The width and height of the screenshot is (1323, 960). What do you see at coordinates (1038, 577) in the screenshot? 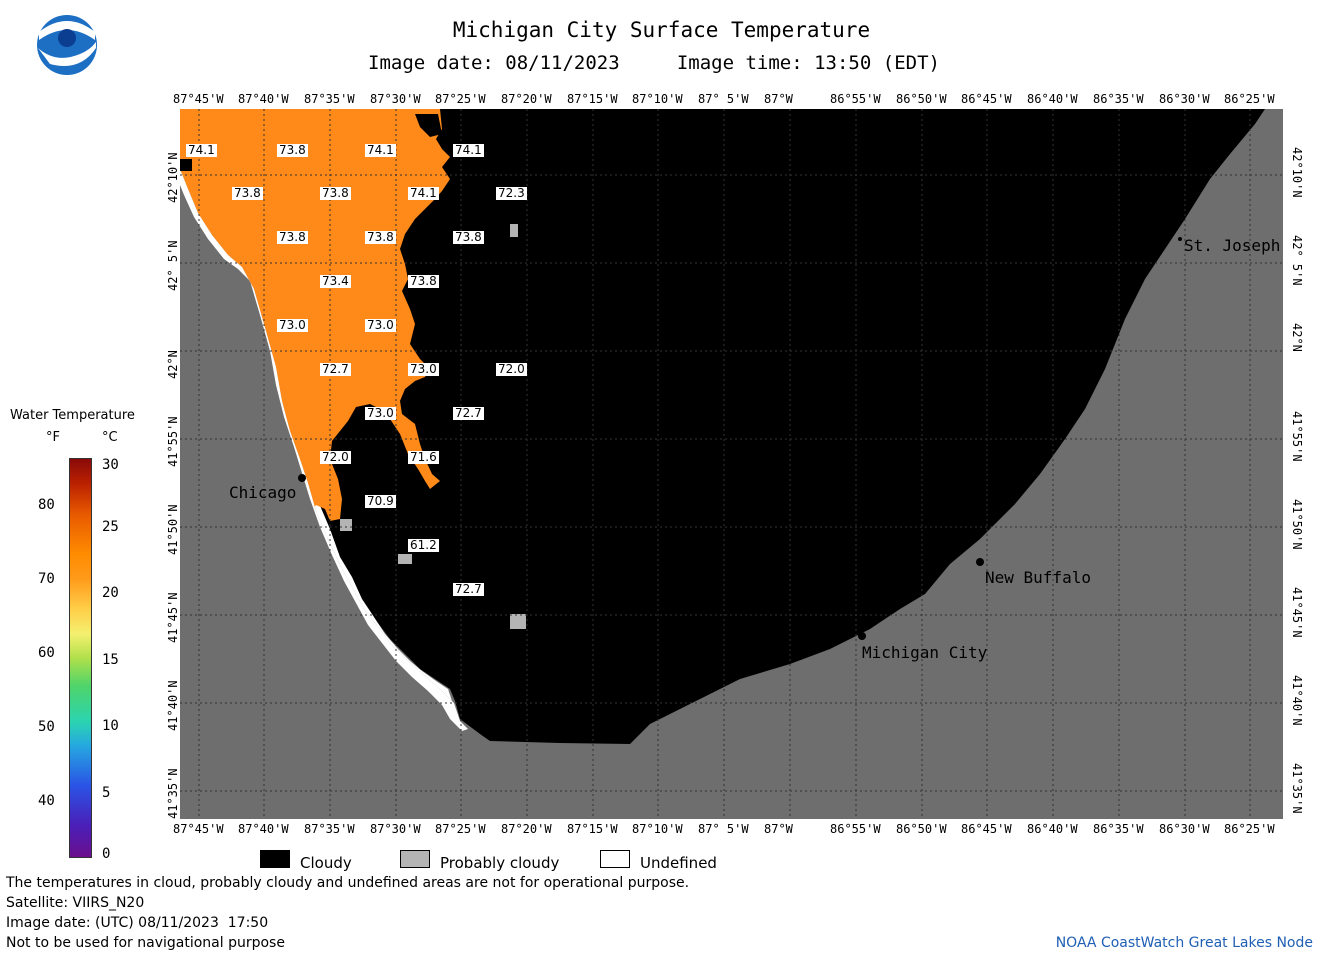
I see `city-label-new-buffalo: New Buffalo` at bounding box center [1038, 577].